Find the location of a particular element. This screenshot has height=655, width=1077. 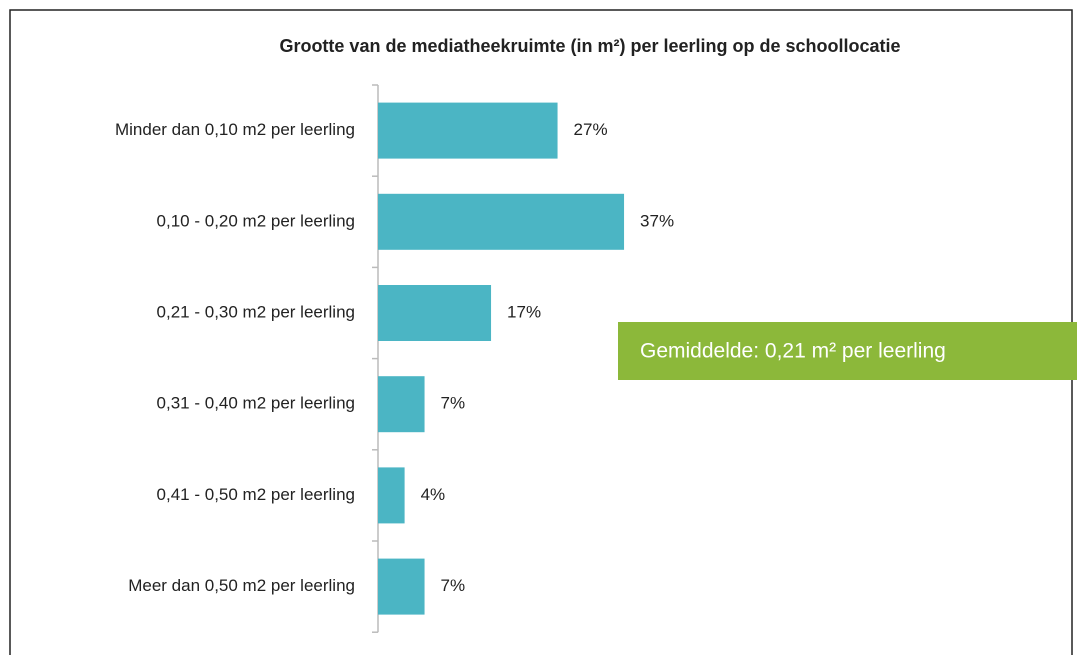

annotation-box is located at coordinates (847, 351).